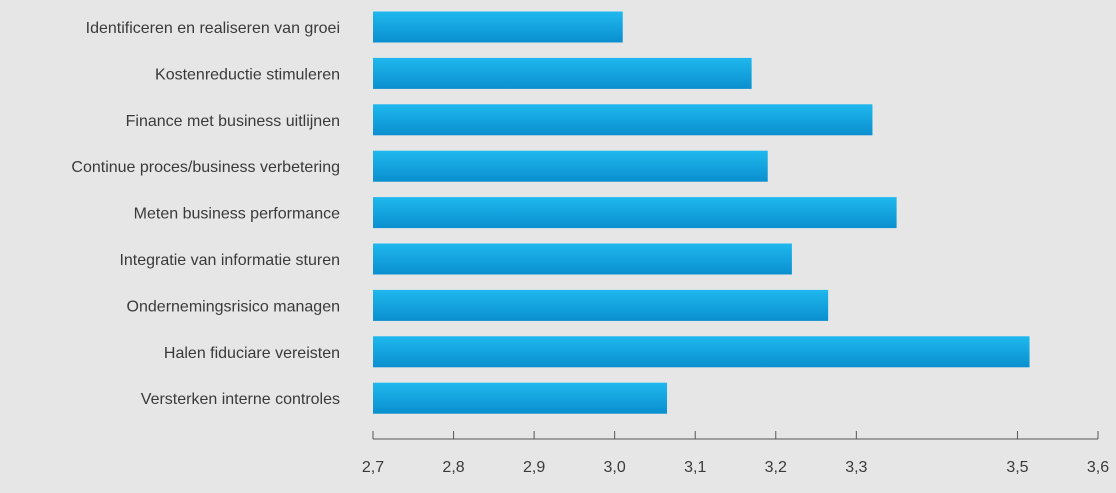  Describe the element at coordinates (534, 467) in the screenshot. I see `x-tick-label: 2,9` at that location.